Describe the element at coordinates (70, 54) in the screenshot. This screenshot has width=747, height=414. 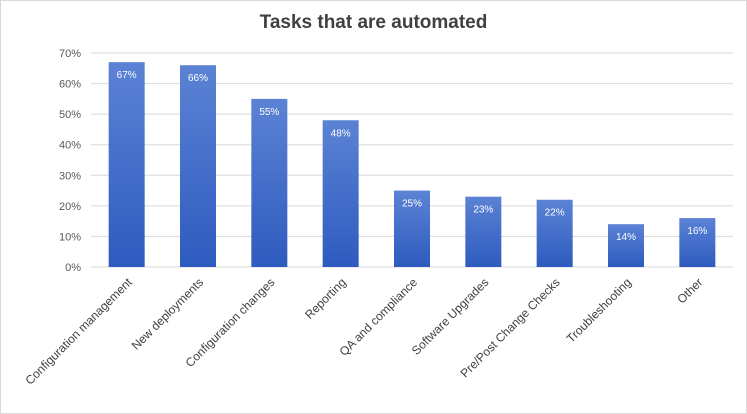
I see `y-tick-label: 70%` at that location.